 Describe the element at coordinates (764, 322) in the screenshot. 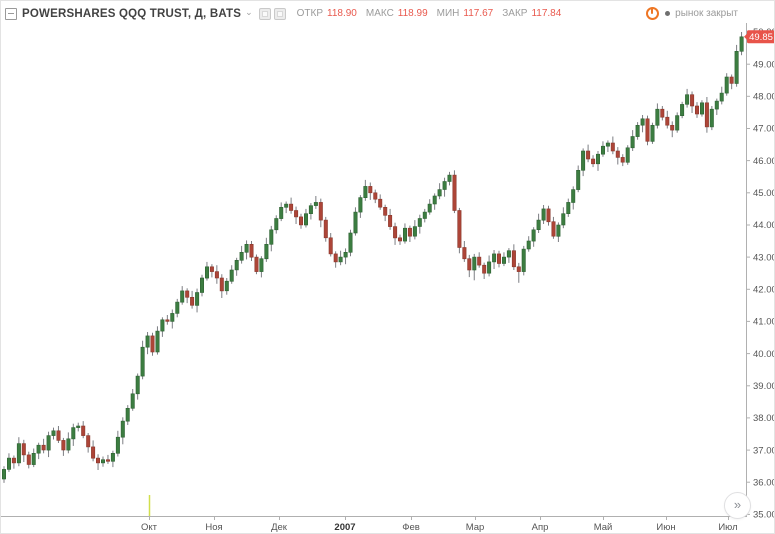

I see `price-tick-label: 41.00` at that location.